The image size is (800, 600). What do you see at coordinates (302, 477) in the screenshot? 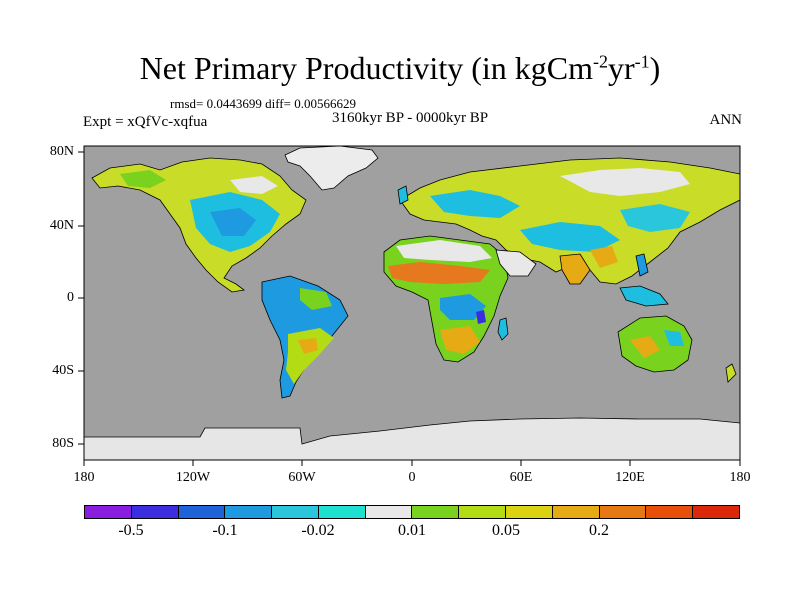
I see `x-tick-label: 60W` at bounding box center [302, 477].